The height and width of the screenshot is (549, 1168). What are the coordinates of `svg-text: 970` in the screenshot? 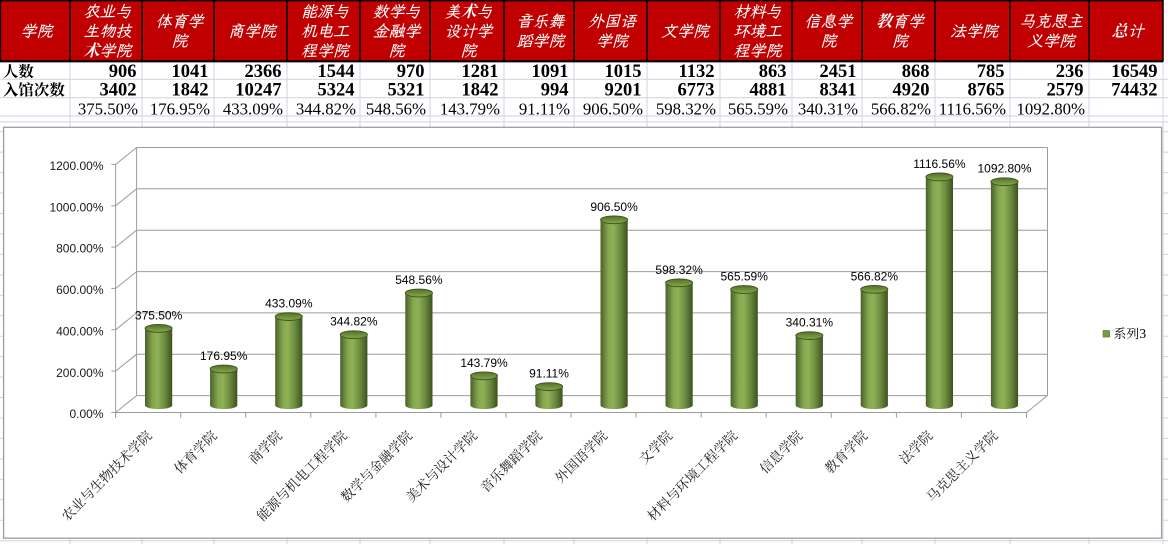 It's located at (411, 72).